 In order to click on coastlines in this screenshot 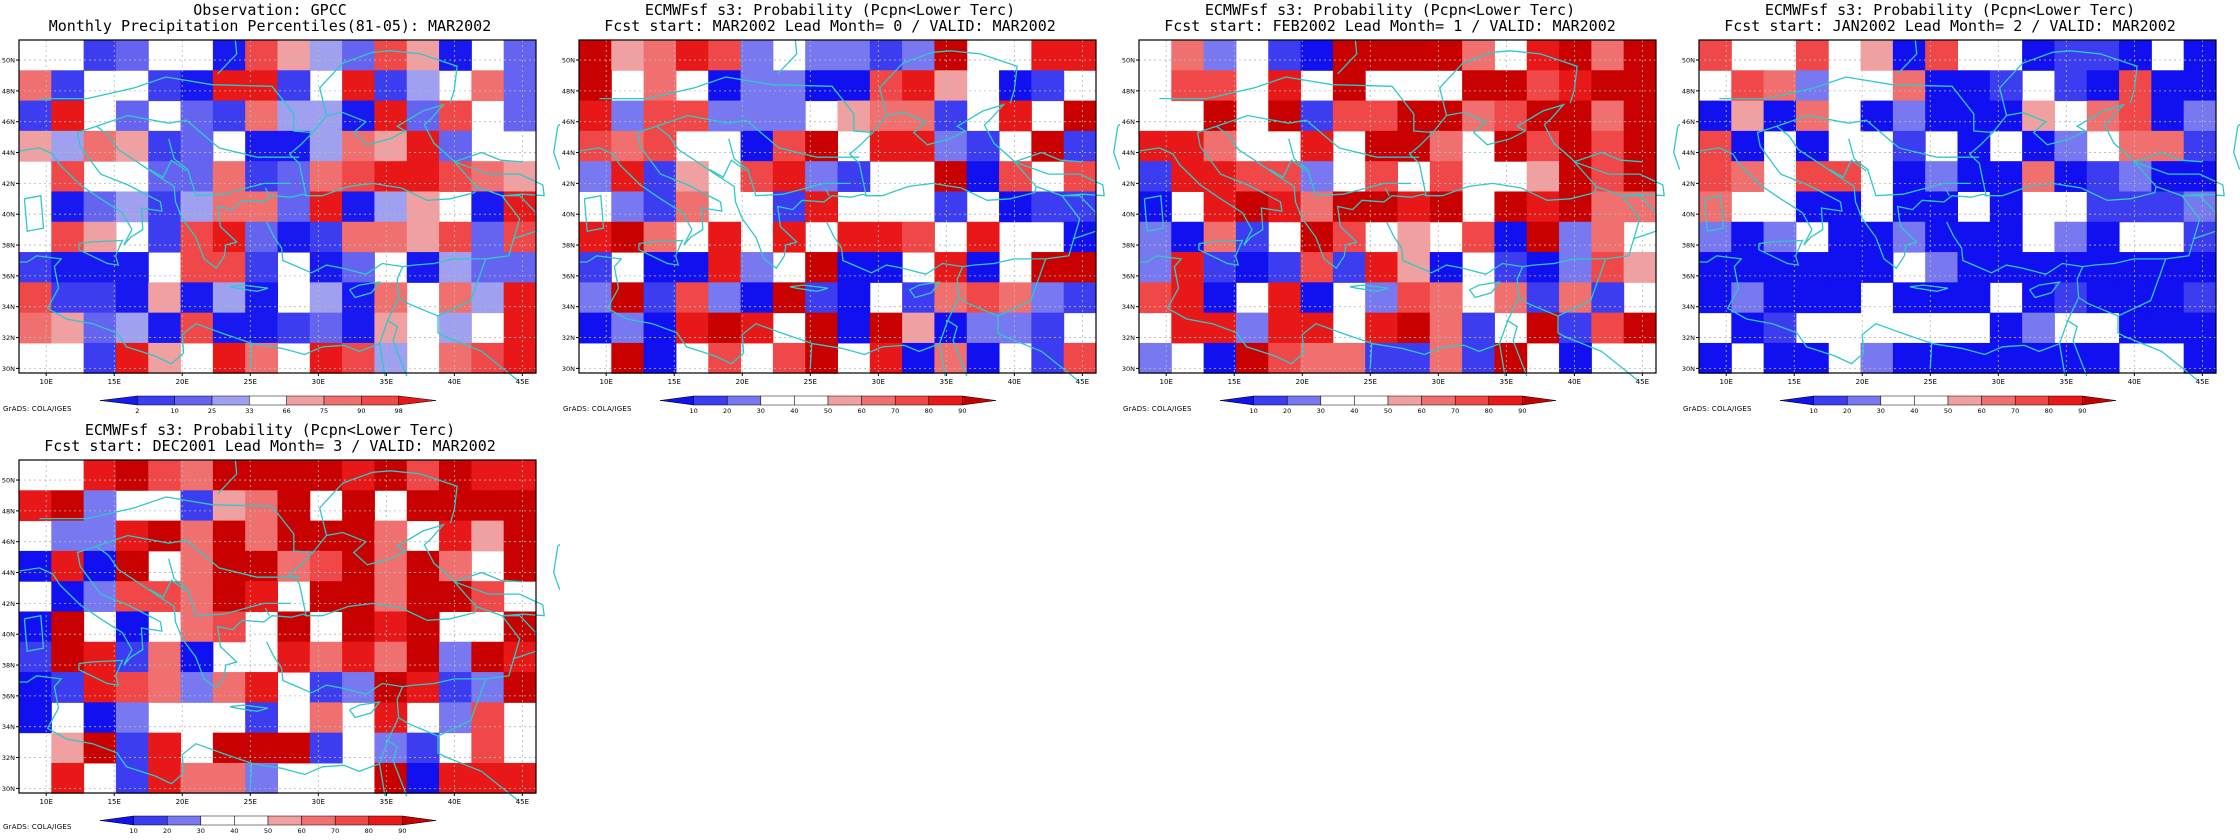, I will do `click(1409, 210)`.